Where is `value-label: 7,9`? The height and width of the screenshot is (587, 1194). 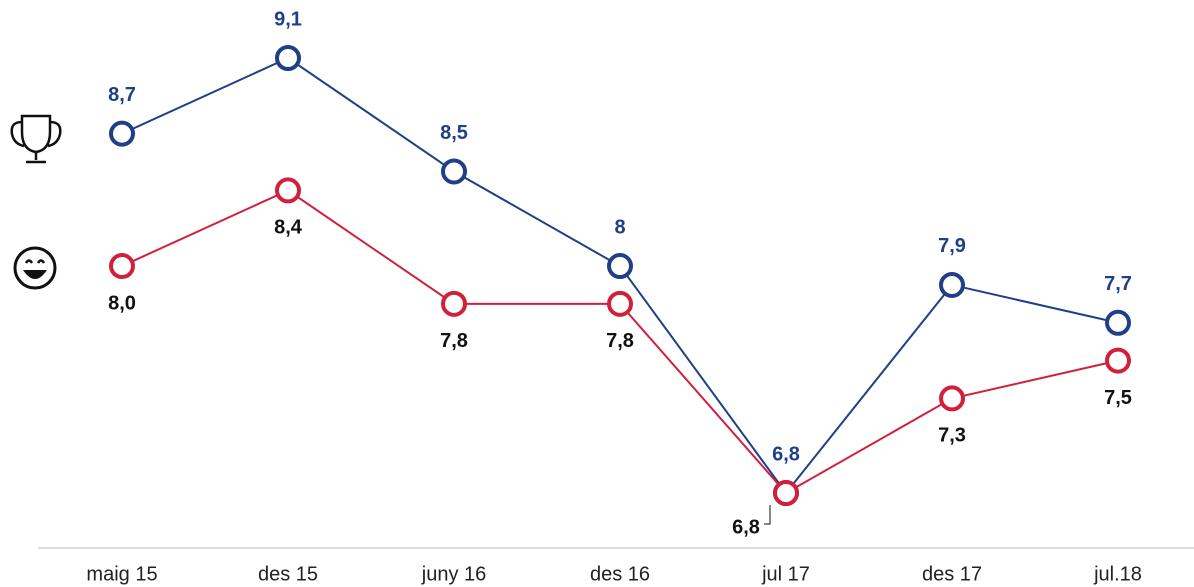 value-label: 7,9 is located at coordinates (952, 246).